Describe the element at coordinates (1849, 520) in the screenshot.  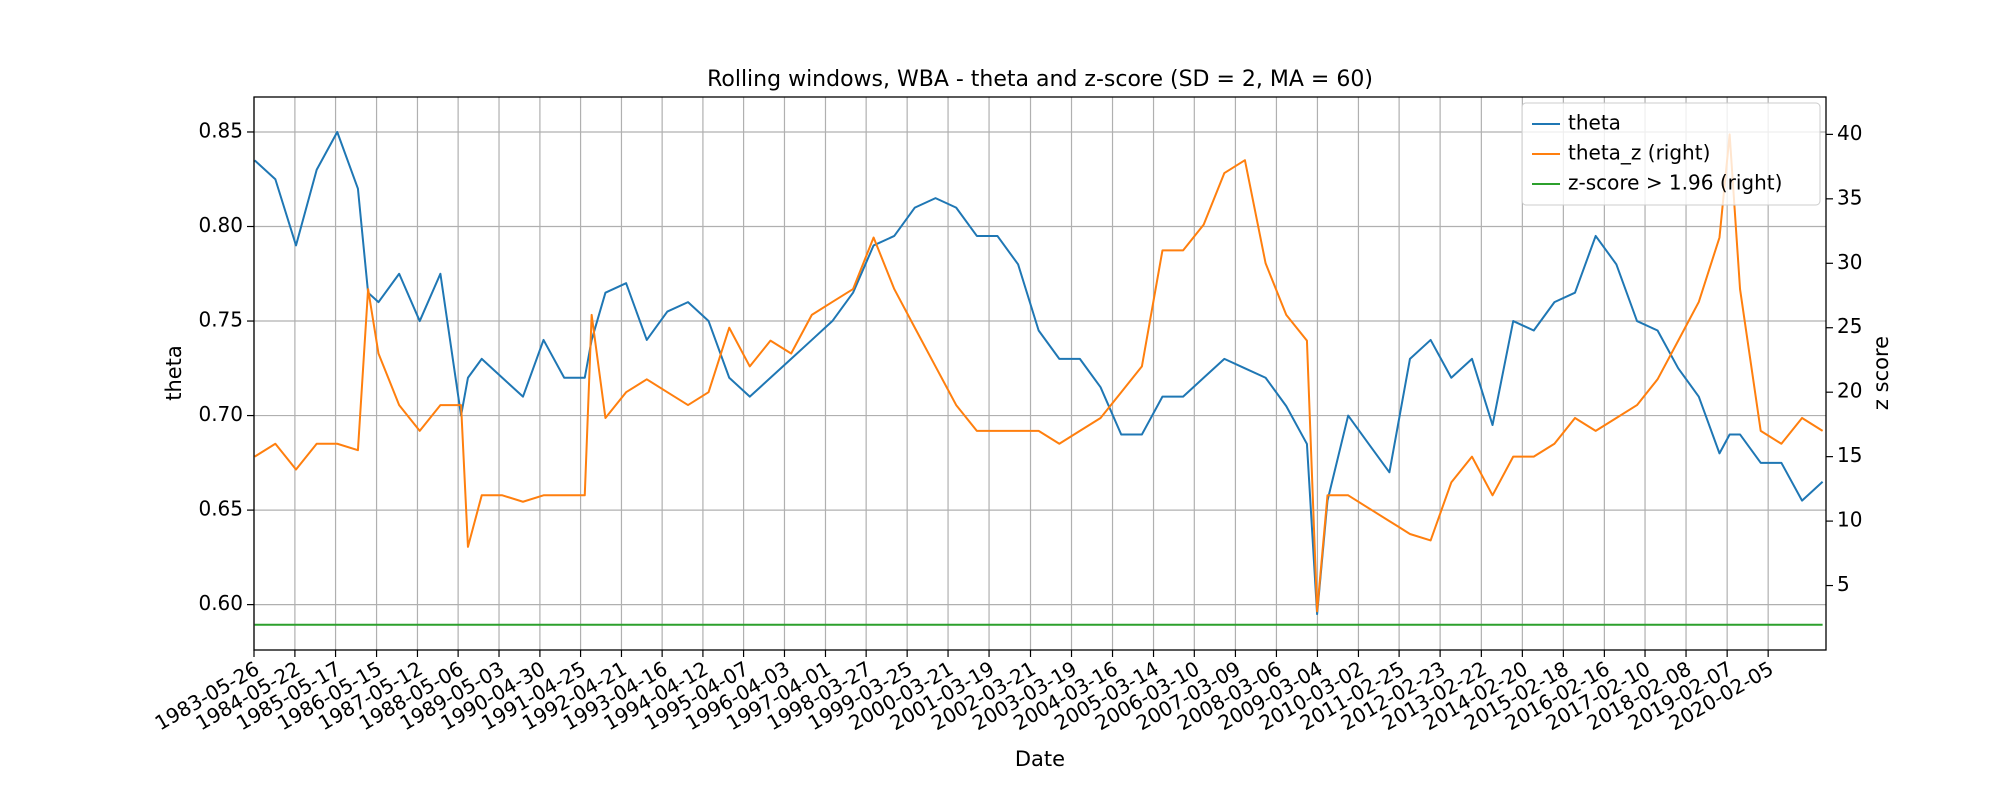
I see `y2-tick-label: 10` at that location.